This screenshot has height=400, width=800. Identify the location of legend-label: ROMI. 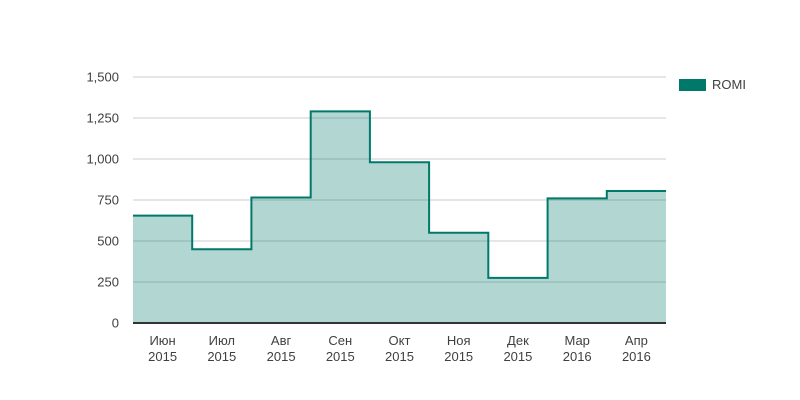
(729, 84).